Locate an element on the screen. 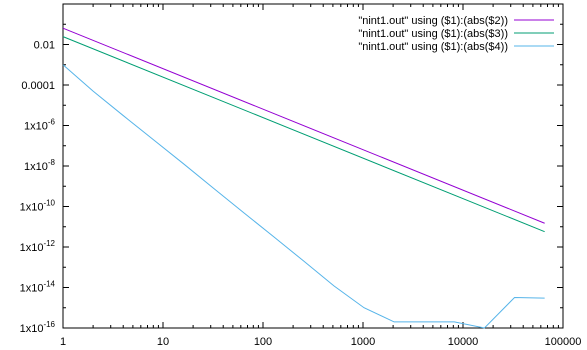  y-tick-label: 1x10⁻¹⁴ is located at coordinates (38, 287).